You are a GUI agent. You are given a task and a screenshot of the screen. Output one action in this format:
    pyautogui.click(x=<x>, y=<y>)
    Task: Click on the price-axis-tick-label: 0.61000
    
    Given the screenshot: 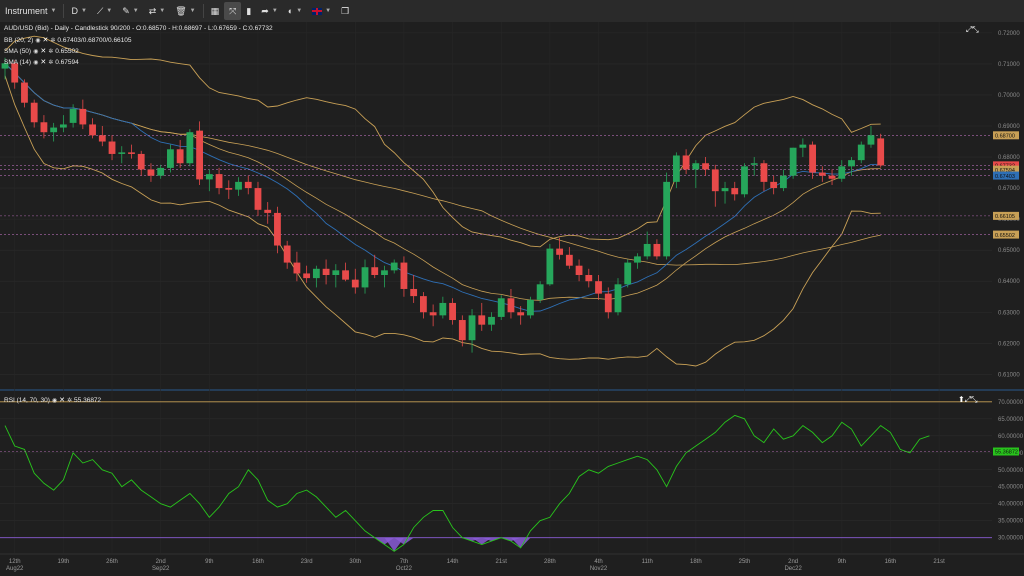 What is the action you would take?
    pyautogui.click(x=1009, y=375)
    